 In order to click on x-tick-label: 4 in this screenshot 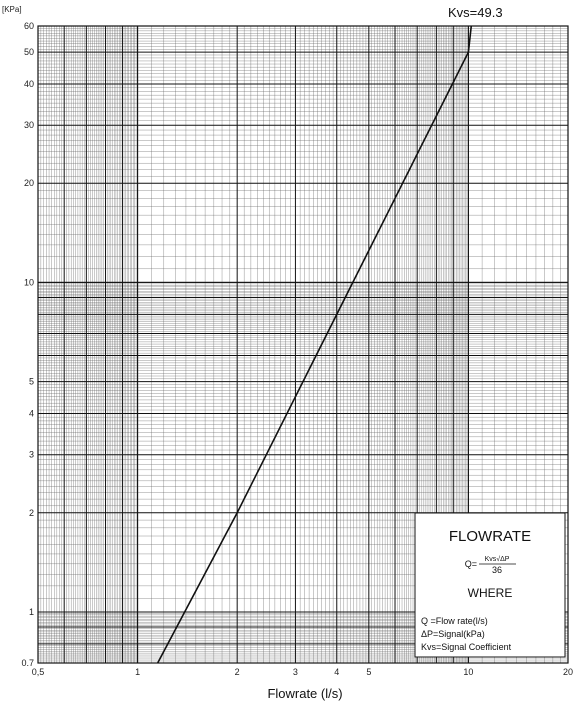, I will do `click(336, 672)`.